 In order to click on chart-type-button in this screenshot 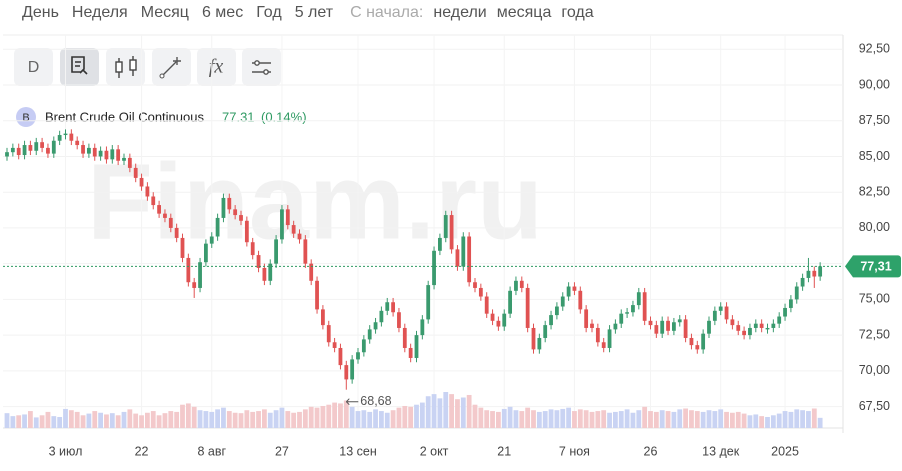, I will do `click(125, 67)`.